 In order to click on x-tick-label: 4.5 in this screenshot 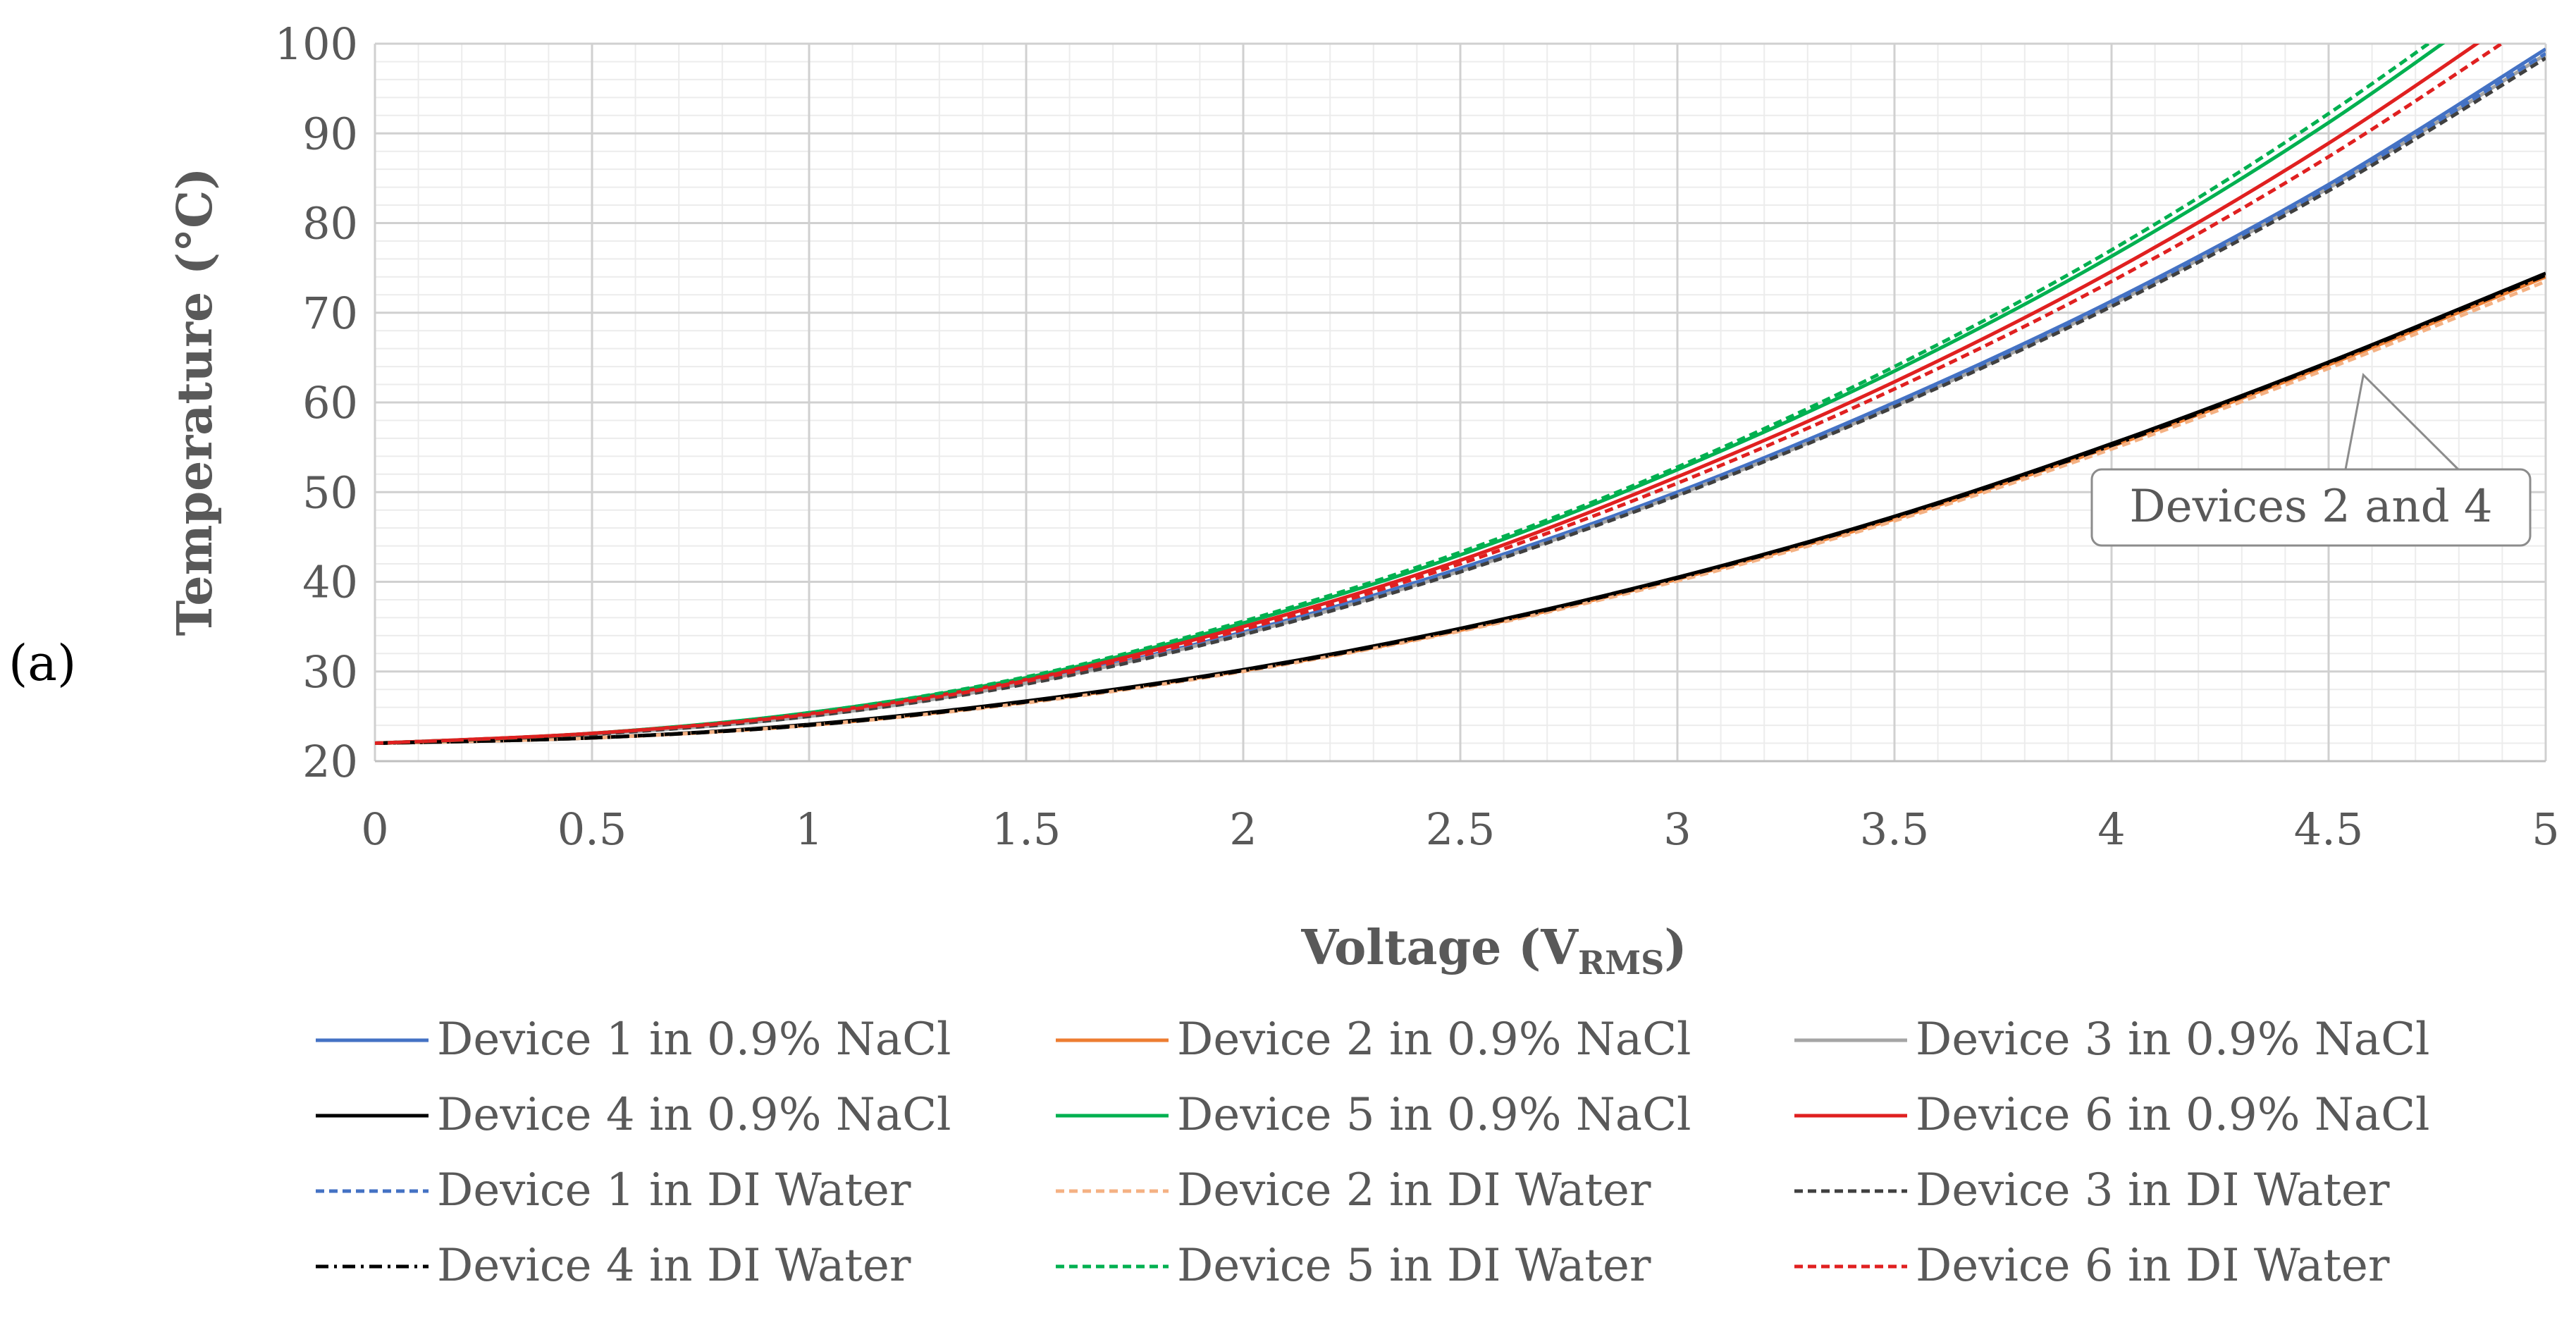, I will do `click(2329, 829)`.